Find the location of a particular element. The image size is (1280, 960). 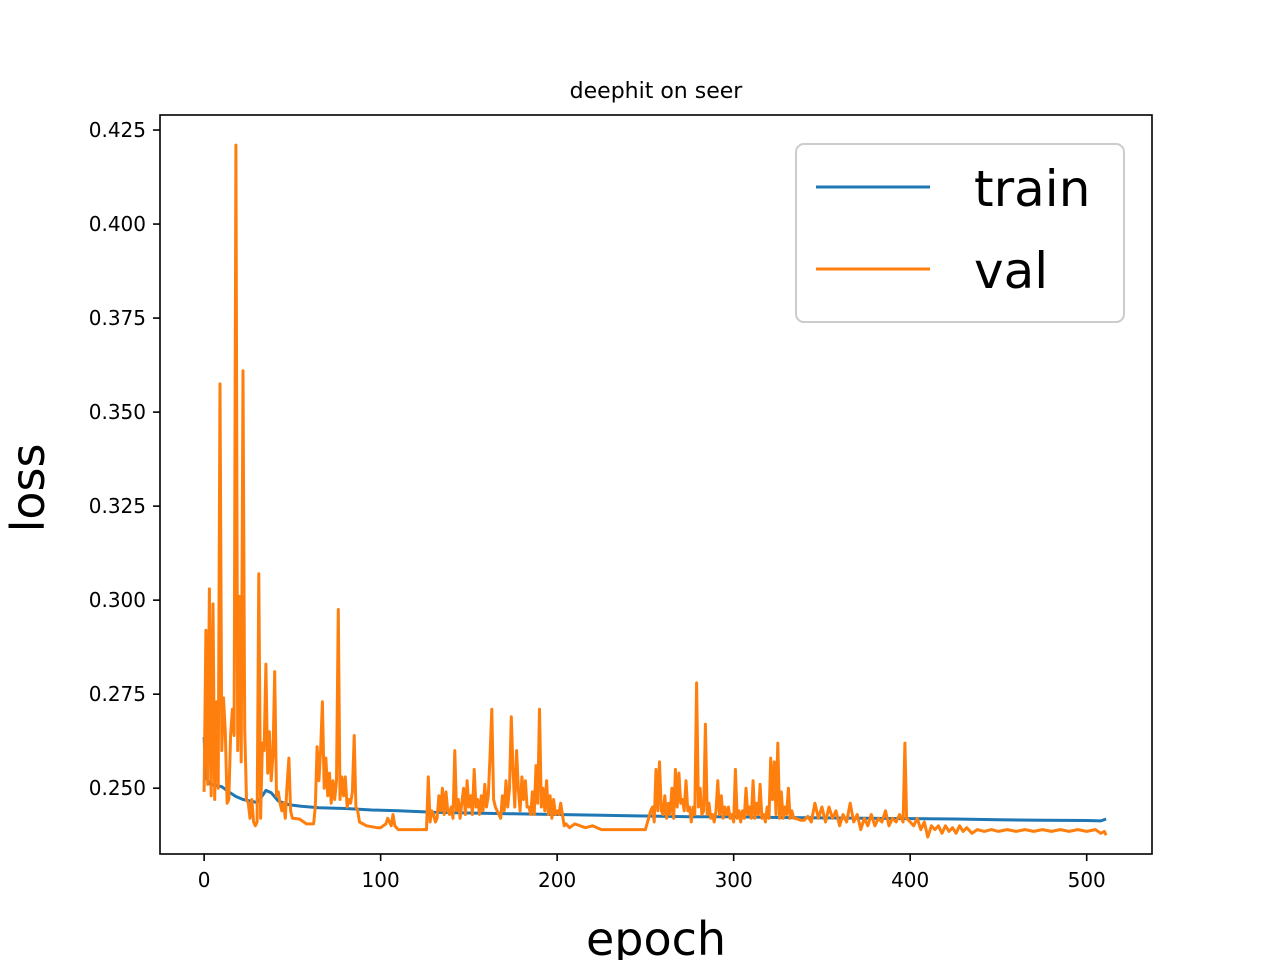

x-tick-label: 300 is located at coordinates (734, 880).